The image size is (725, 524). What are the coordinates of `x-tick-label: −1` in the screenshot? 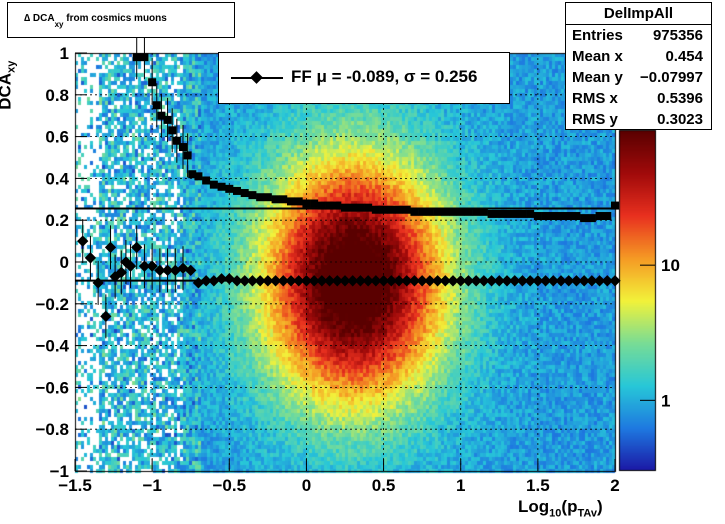 It's located at (151, 485).